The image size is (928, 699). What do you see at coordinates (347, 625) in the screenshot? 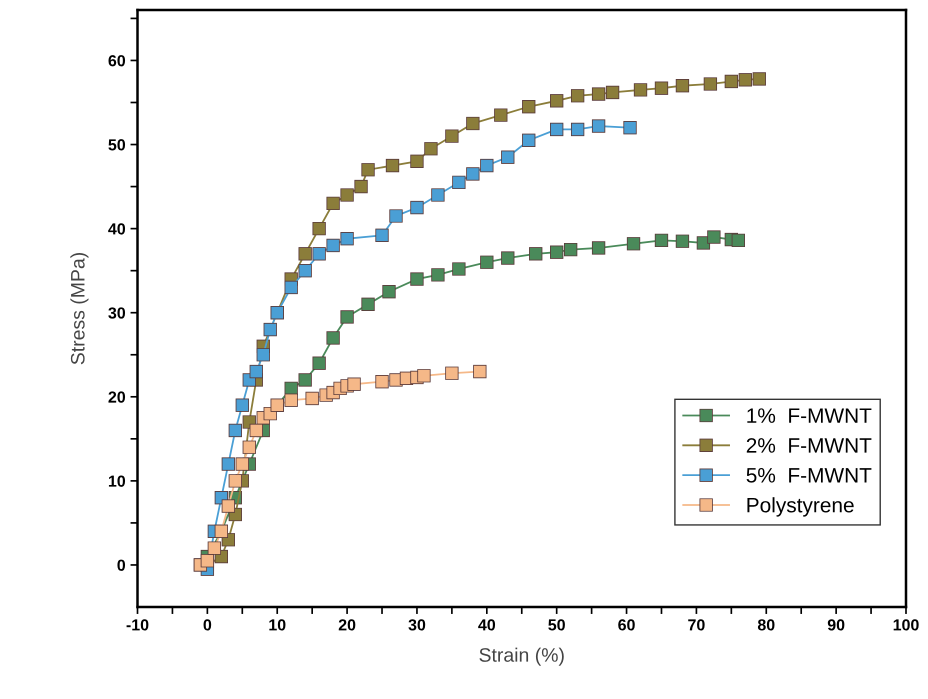
I see `x-tick-label: 20` at bounding box center [347, 625].